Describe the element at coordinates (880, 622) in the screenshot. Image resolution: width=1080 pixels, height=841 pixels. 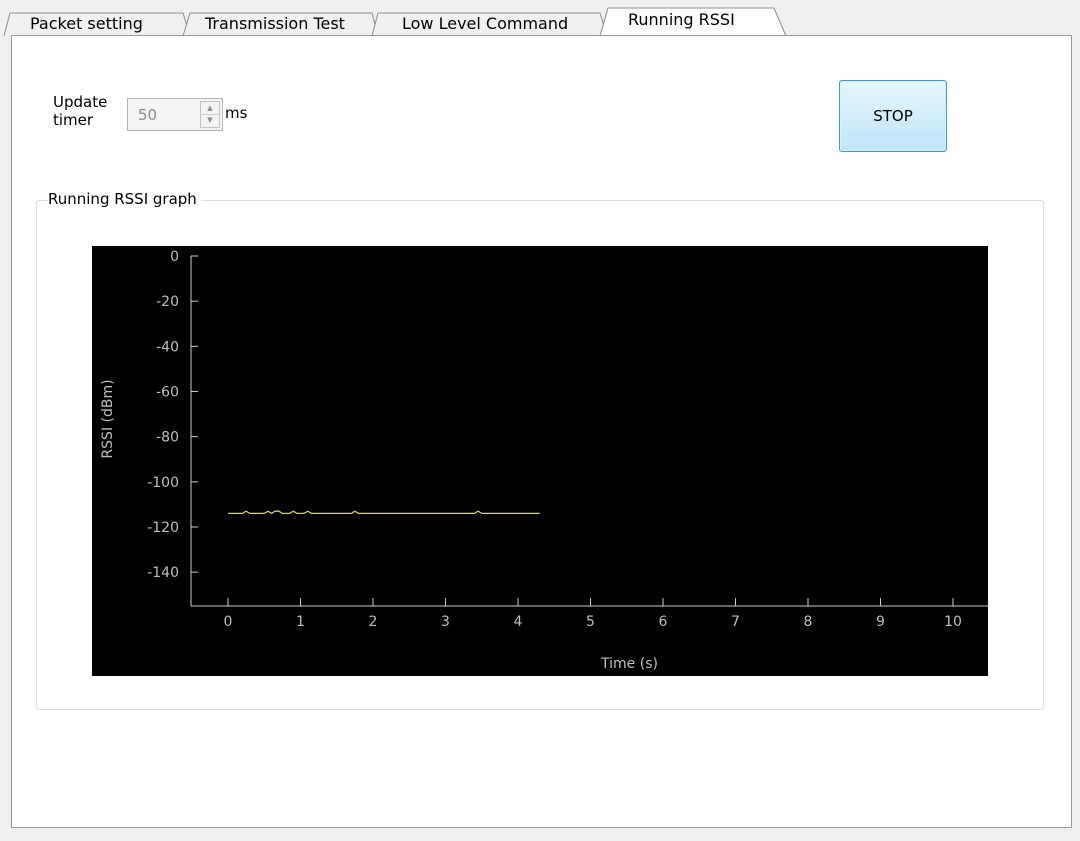
I see `x-tick-label: 9` at that location.